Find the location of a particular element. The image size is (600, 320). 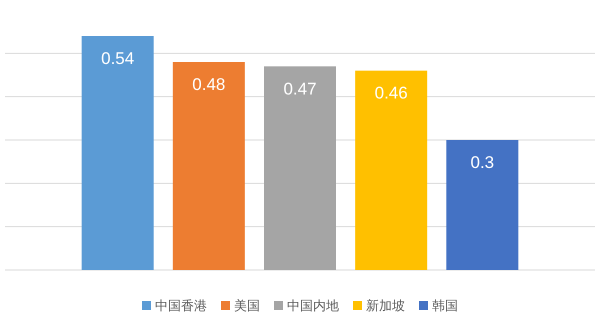

data-label: 0.46 is located at coordinates (391, 93).